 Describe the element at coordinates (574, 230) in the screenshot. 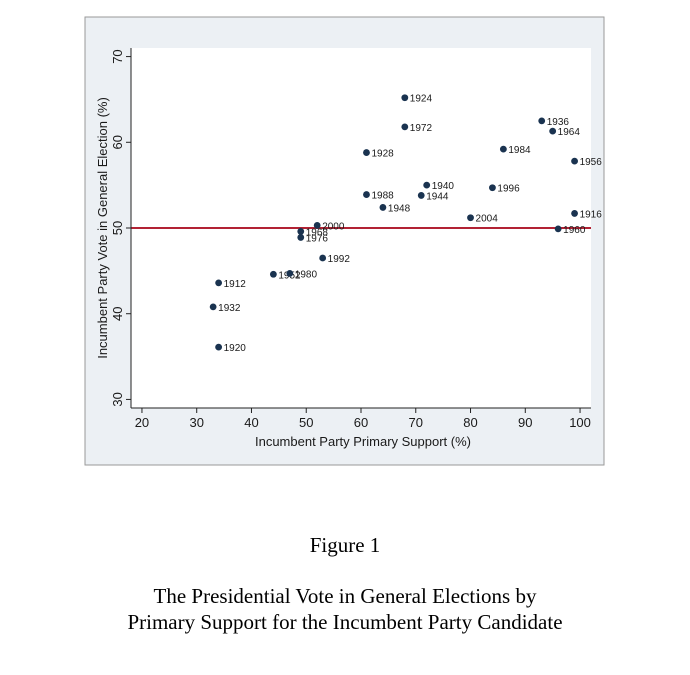

I see `point-label-1960: 1960` at that location.